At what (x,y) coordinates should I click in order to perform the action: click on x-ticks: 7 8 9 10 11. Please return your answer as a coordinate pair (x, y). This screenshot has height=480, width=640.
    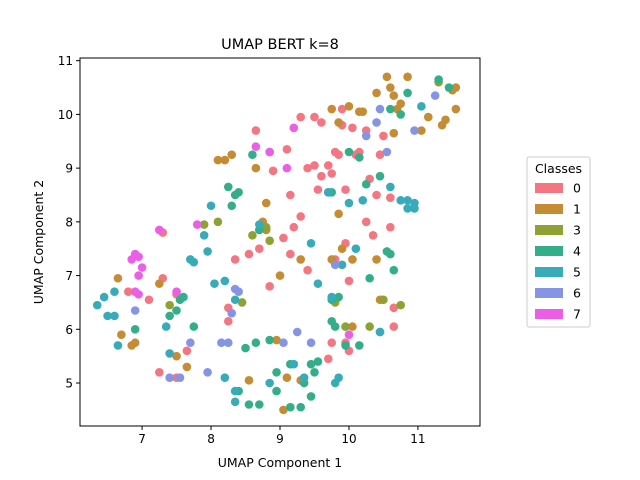
    Looking at the image, I should click on (282, 436).